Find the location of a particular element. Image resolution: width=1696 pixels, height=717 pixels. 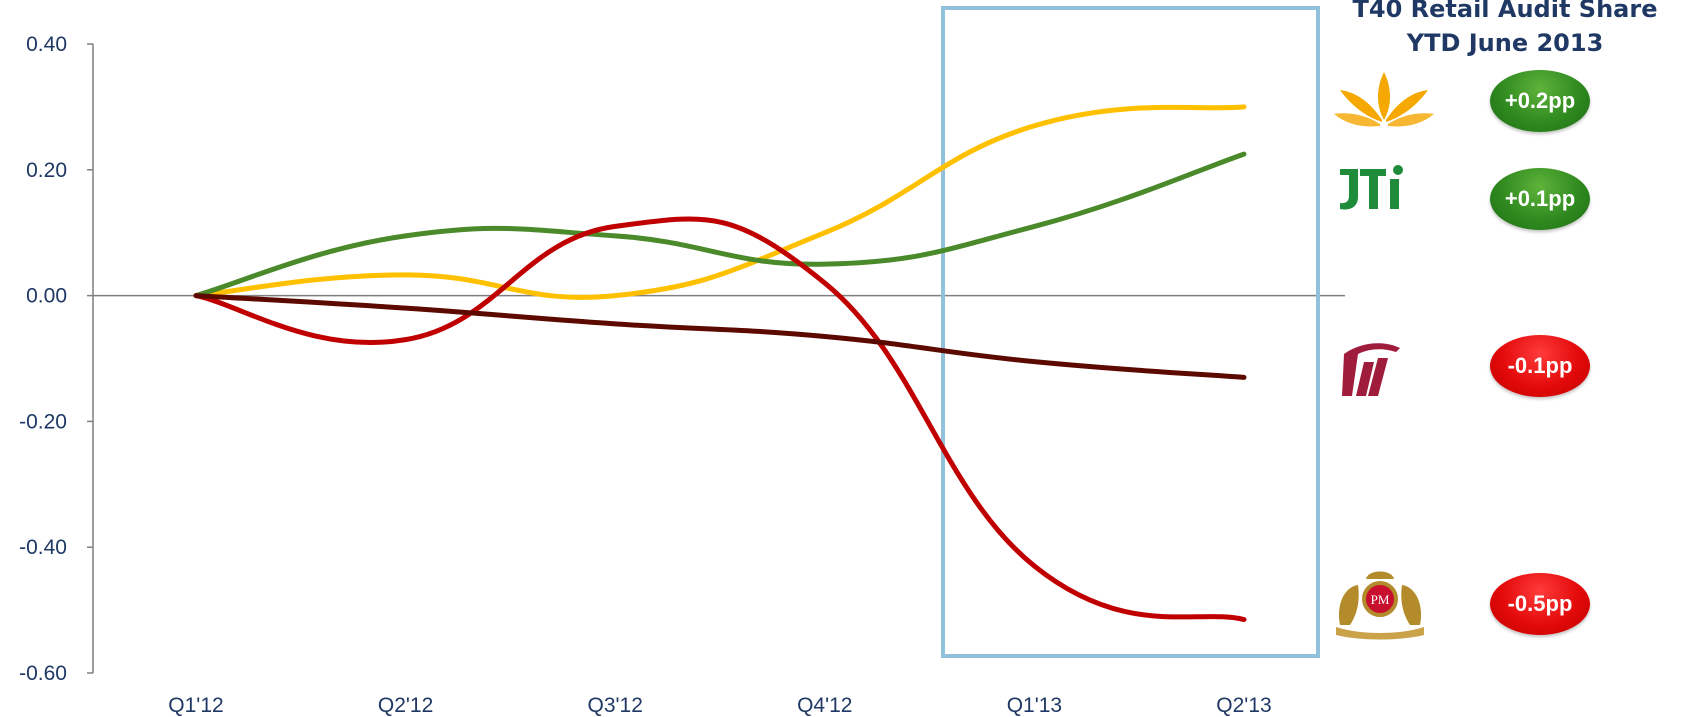

change-badge-imperial-label: -0.1pp is located at coordinates (1540, 366).